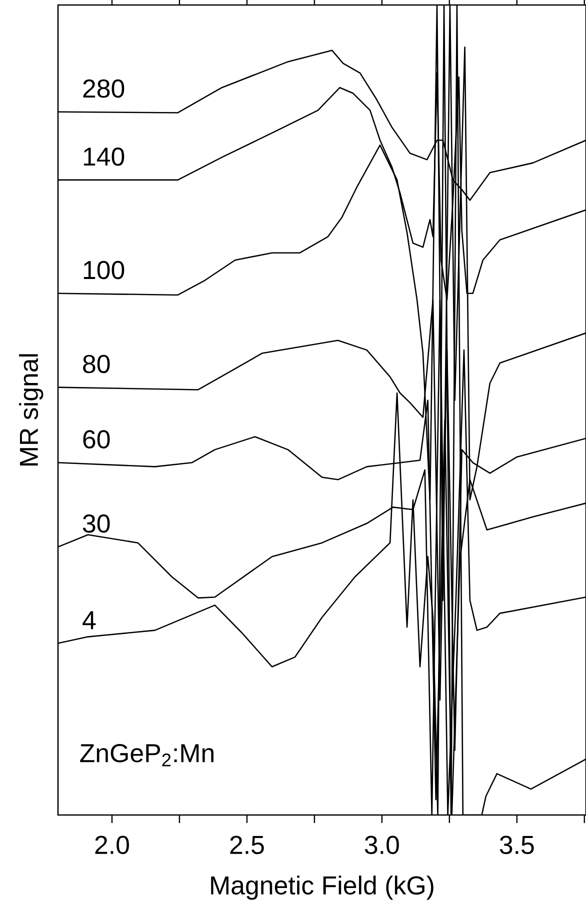 Image resolution: width=586 pixels, height=919 pixels. What do you see at coordinates (517, 845) in the screenshot?
I see `x-tick-label: 3.5` at bounding box center [517, 845].